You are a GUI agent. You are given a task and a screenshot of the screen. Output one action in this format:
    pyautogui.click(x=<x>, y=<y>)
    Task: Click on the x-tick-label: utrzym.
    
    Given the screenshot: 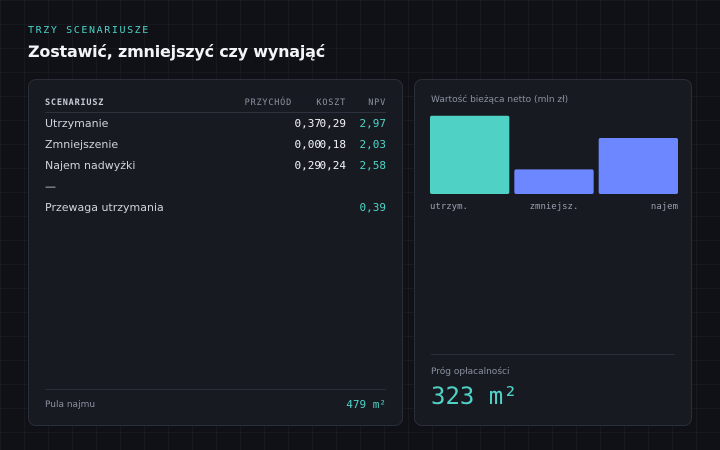 What is the action you would take?
    pyautogui.click(x=449, y=207)
    